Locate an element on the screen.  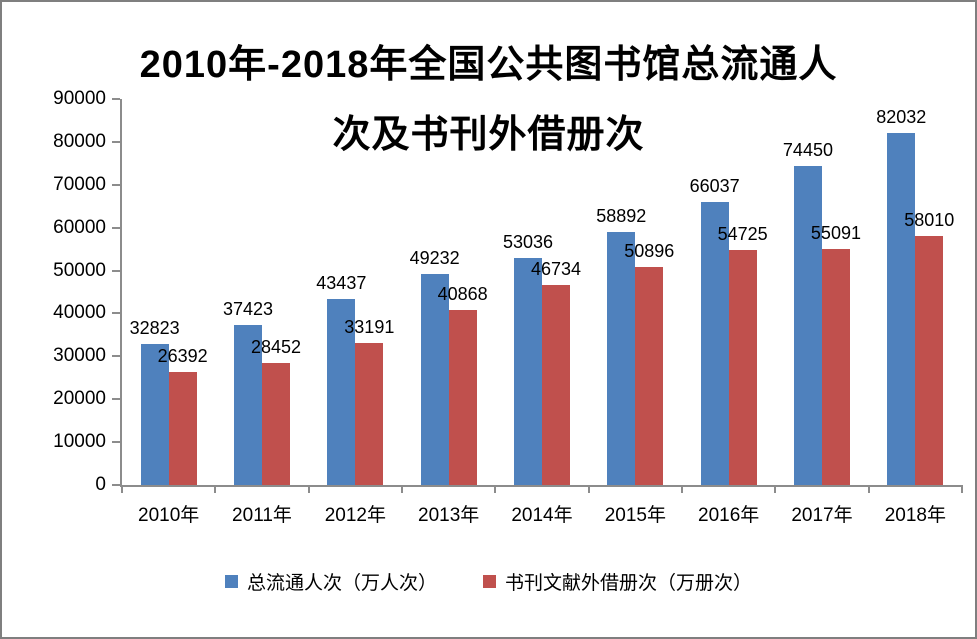
bar-group: 43437 33191 is located at coordinates (355, 292).